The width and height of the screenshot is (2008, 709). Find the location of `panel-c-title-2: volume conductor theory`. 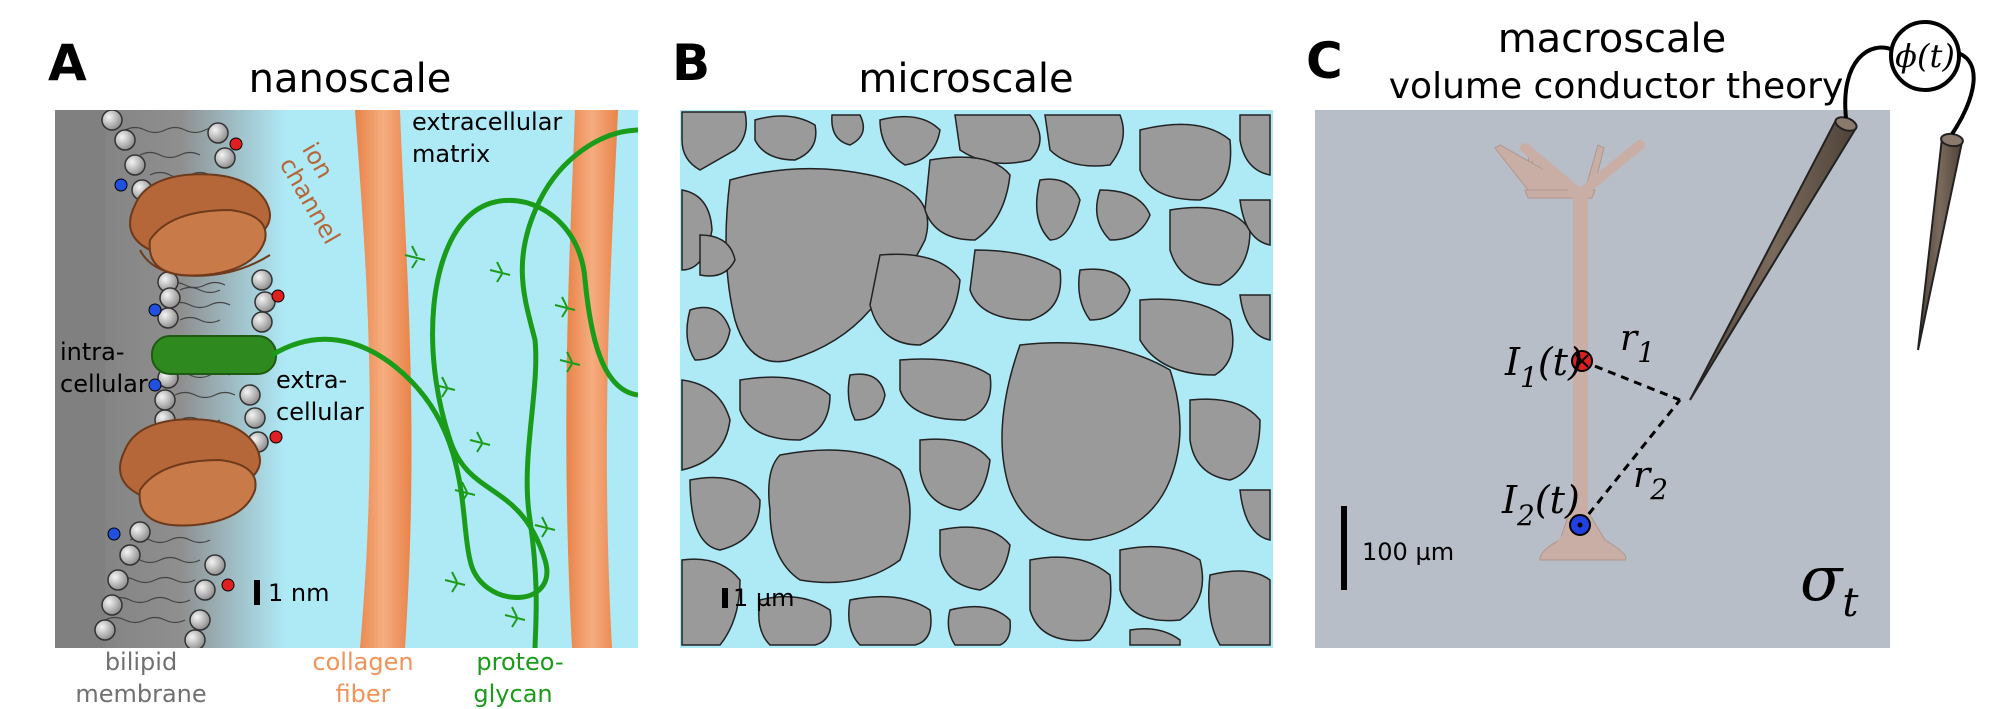

panel-c-title-2: volume conductor theory is located at coordinates (1616, 86).